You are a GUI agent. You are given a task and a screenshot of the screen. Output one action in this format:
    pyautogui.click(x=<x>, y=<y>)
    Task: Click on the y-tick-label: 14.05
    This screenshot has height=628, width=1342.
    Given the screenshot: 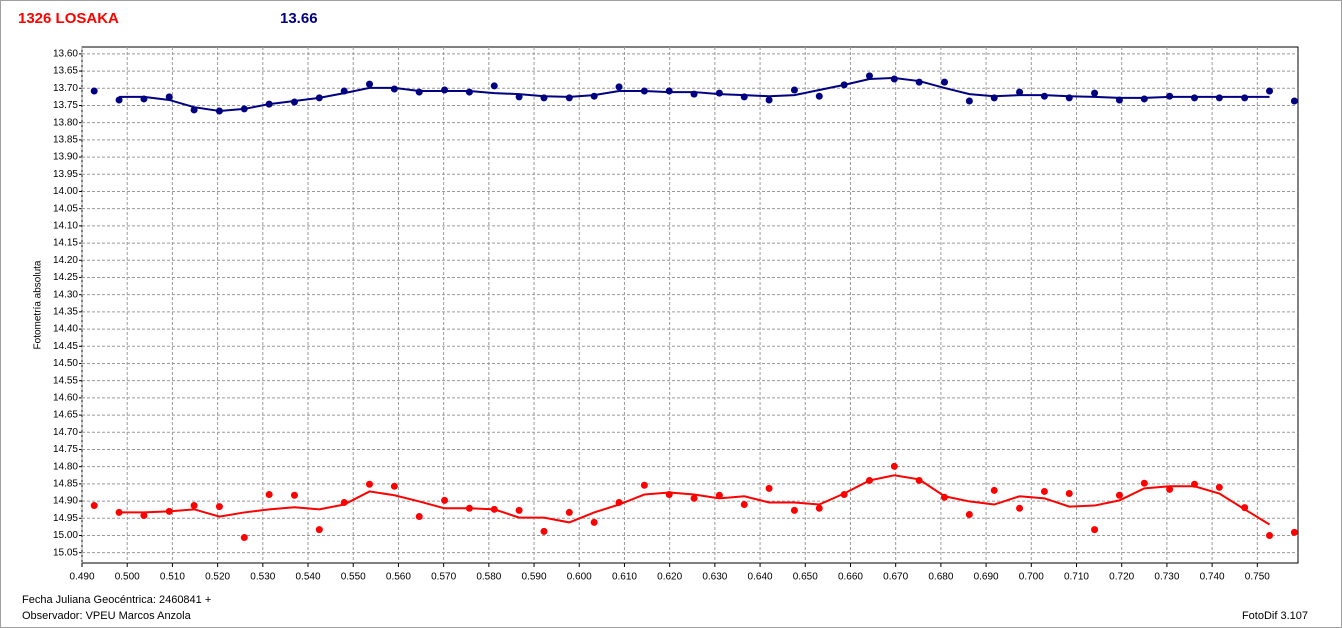 What is the action you would take?
    pyautogui.click(x=65, y=208)
    